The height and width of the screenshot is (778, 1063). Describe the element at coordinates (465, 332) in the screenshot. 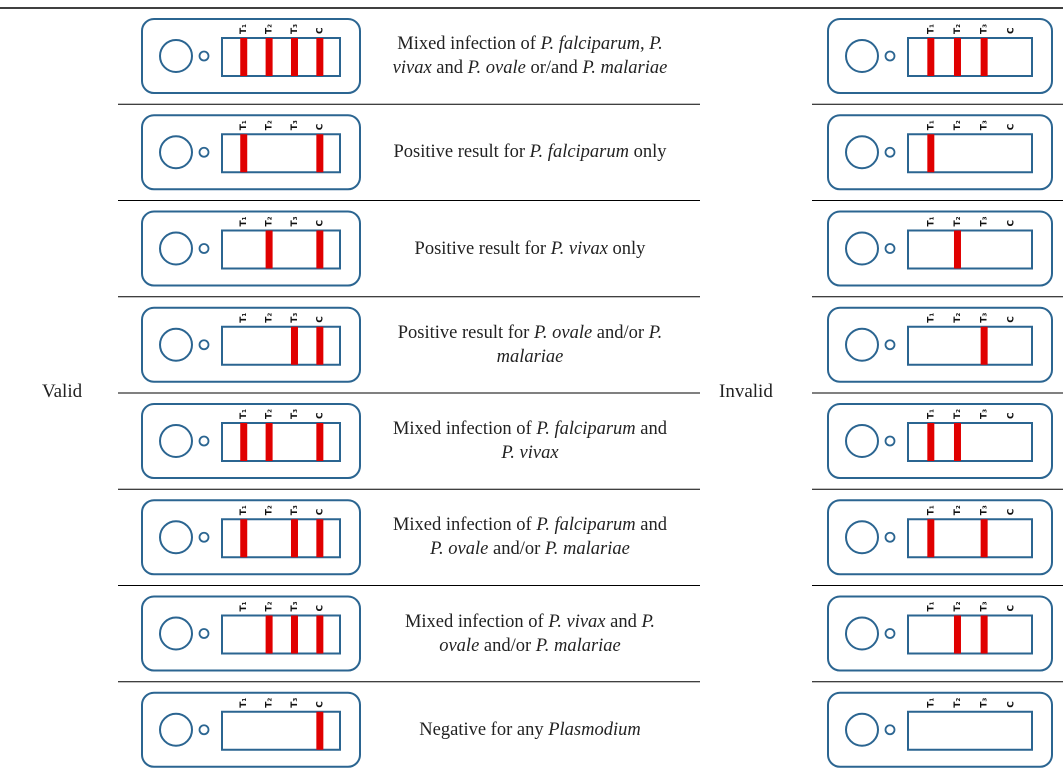

I see `description-part: Positive result for` at that location.